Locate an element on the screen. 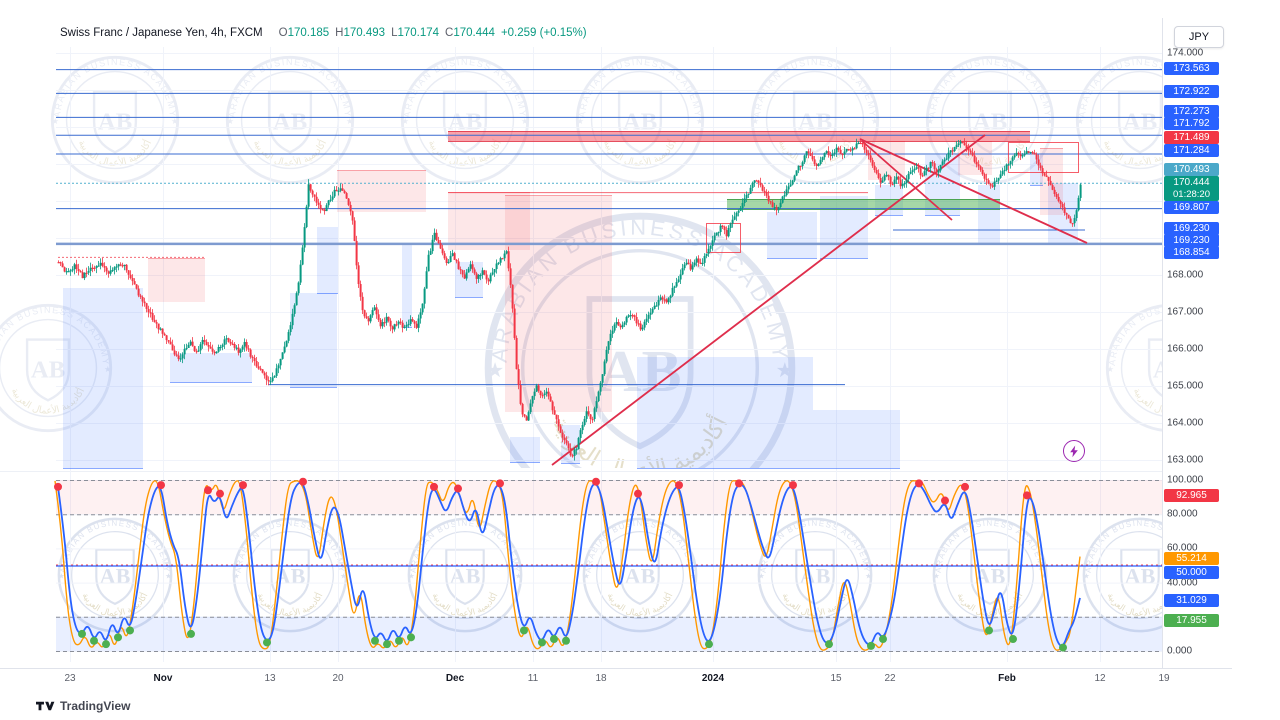  flash-marker-icon is located at coordinates (1074, 451).